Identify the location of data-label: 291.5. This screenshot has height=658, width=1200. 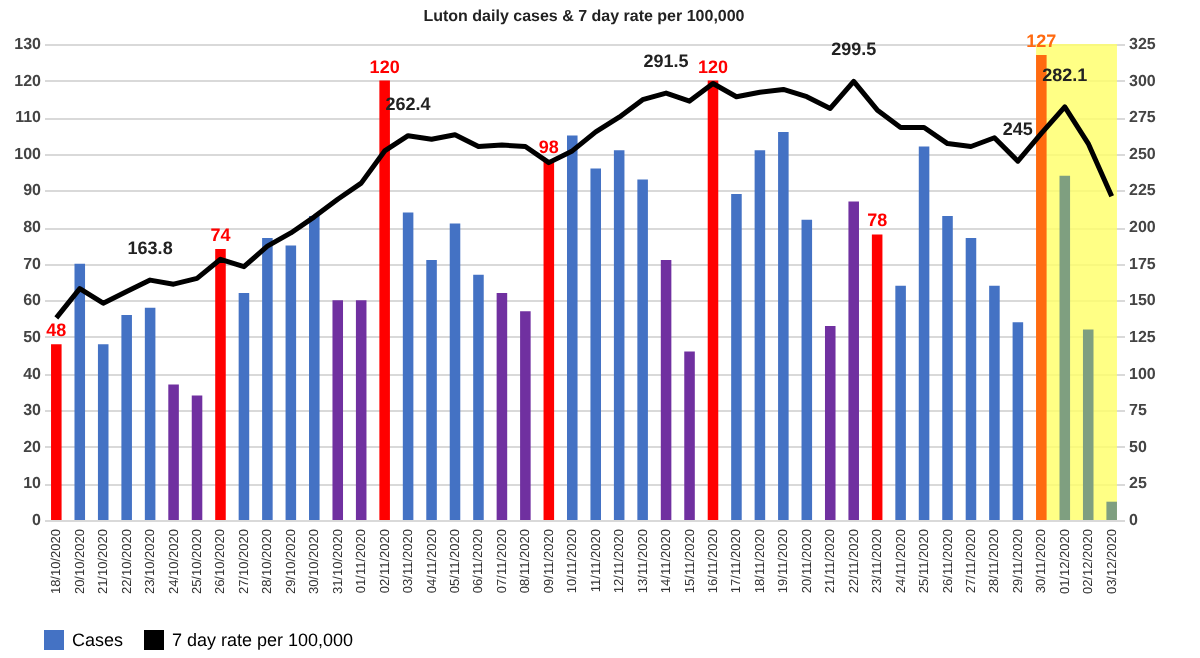
(666, 61).